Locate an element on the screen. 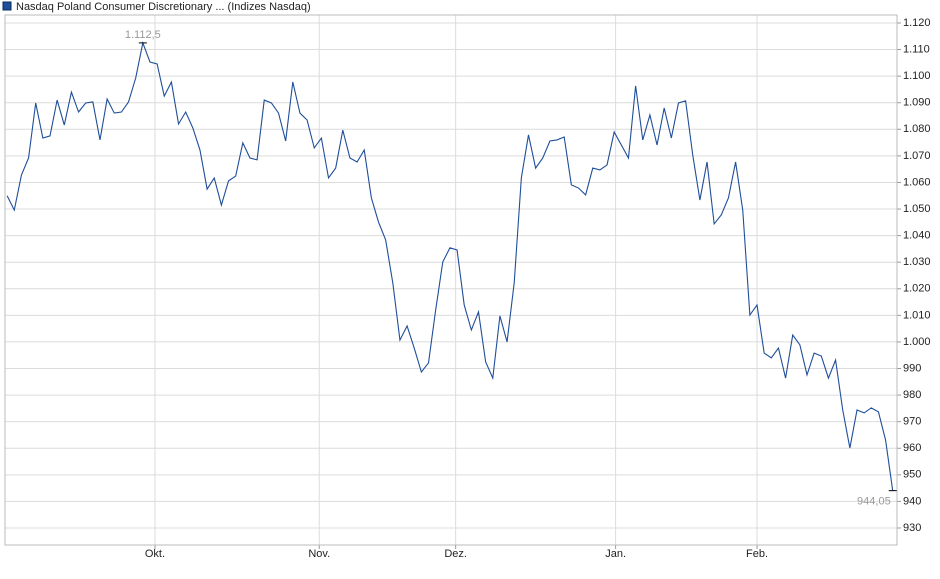  y-tick-label: 1.080 is located at coordinates (917, 129).